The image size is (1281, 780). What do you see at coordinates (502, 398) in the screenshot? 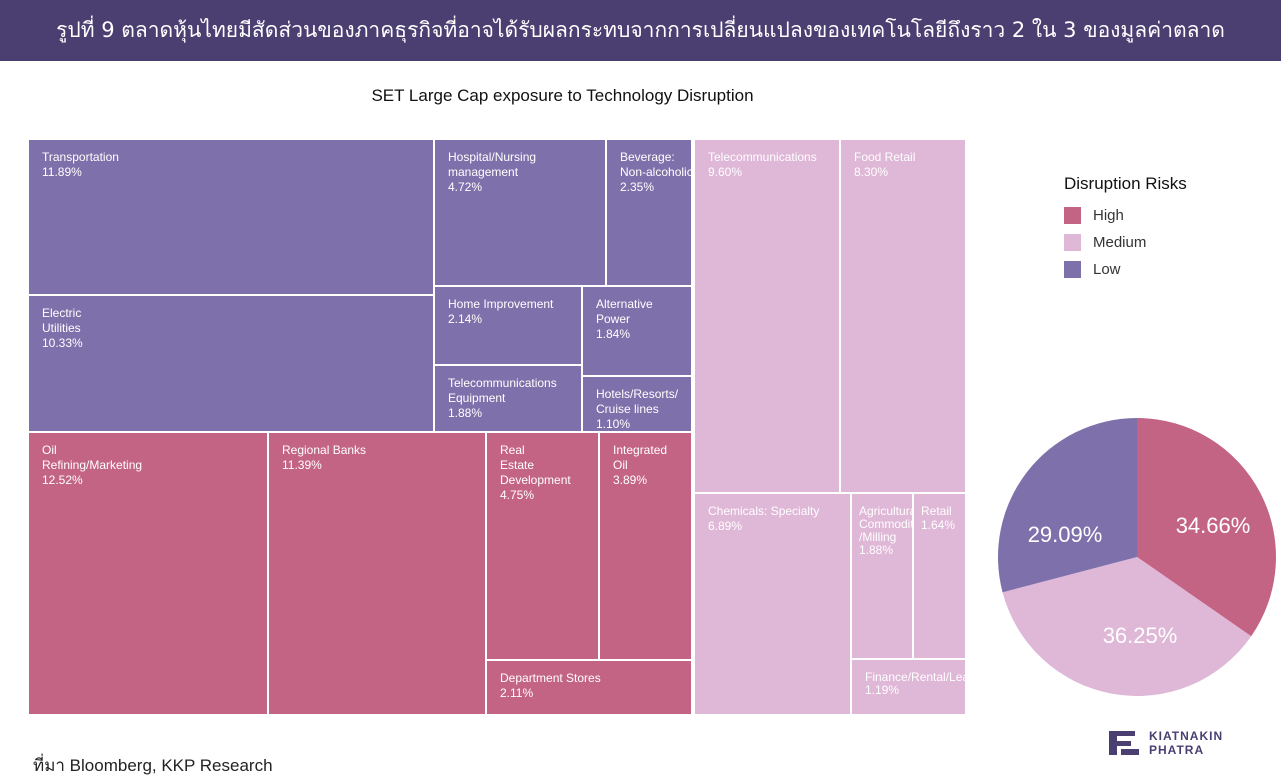
I see `treemap-label-telecommunications-equipment: Telecommunications Equipment 1.88%` at bounding box center [502, 398].